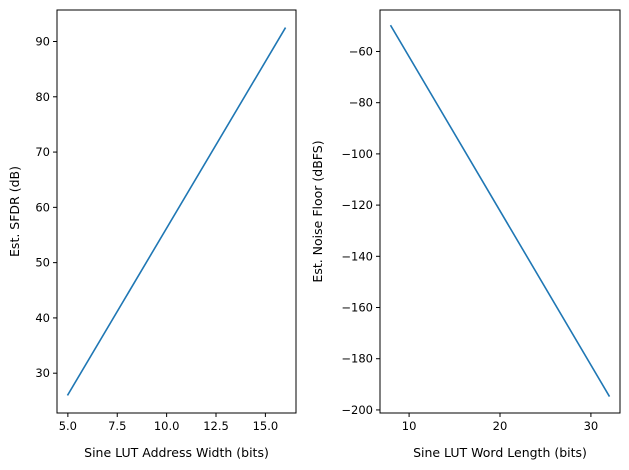 This screenshot has height=470, width=629. What do you see at coordinates (409, 426) in the screenshot?
I see `right-chart-x-tick-label: 10` at bounding box center [409, 426].